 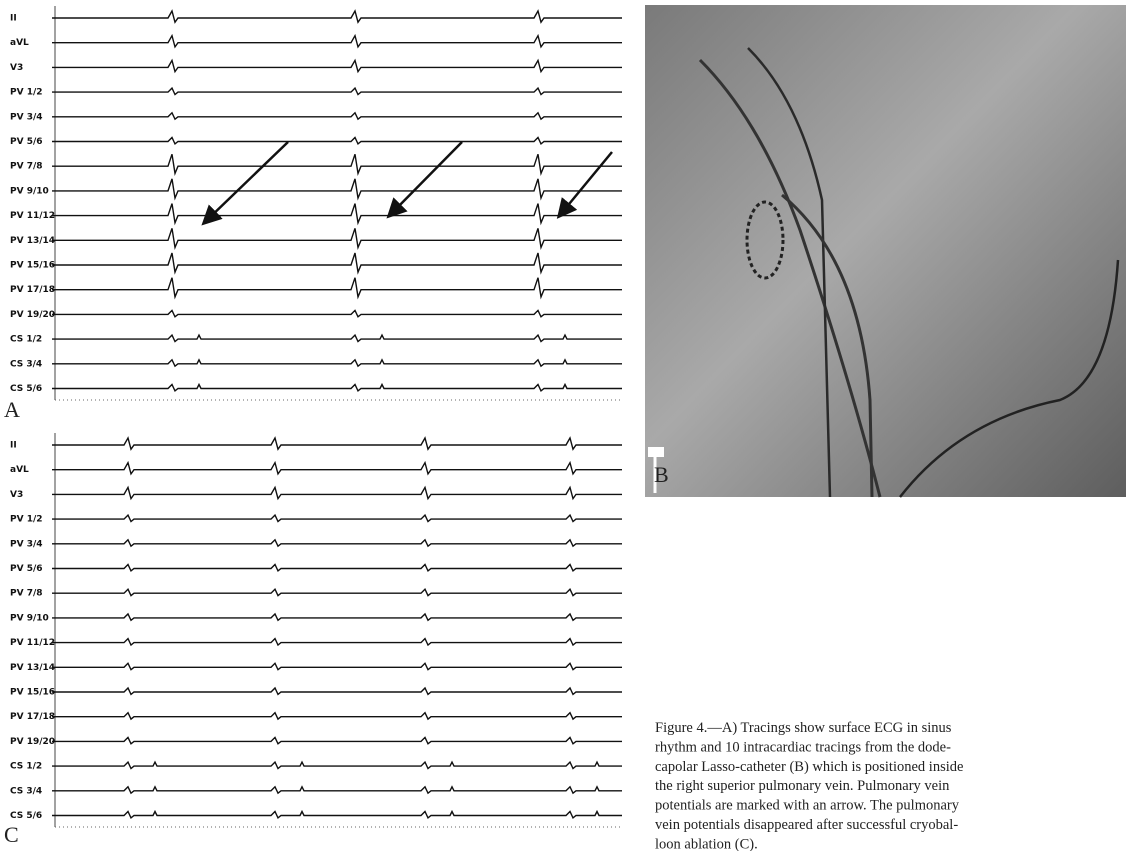 I want to click on panel-letter: C, so click(x=11, y=834).